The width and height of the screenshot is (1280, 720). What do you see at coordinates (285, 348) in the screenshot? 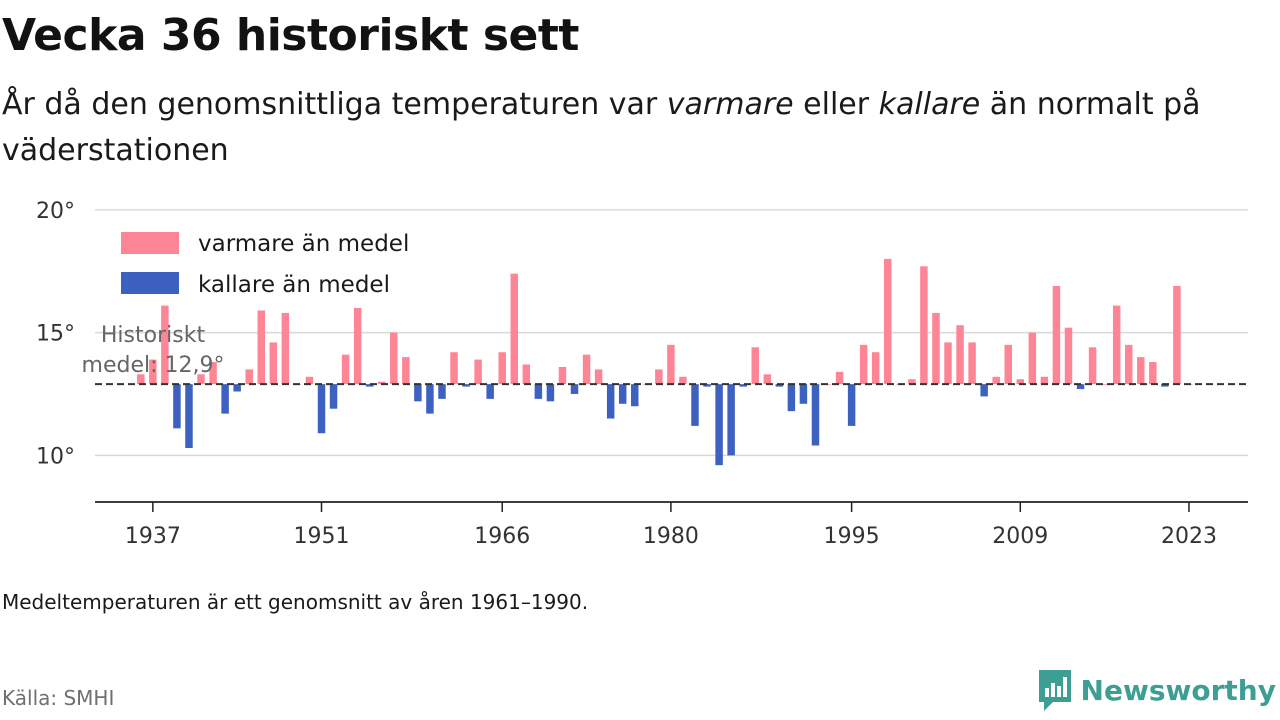
I see `bar-1948` at bounding box center [285, 348].